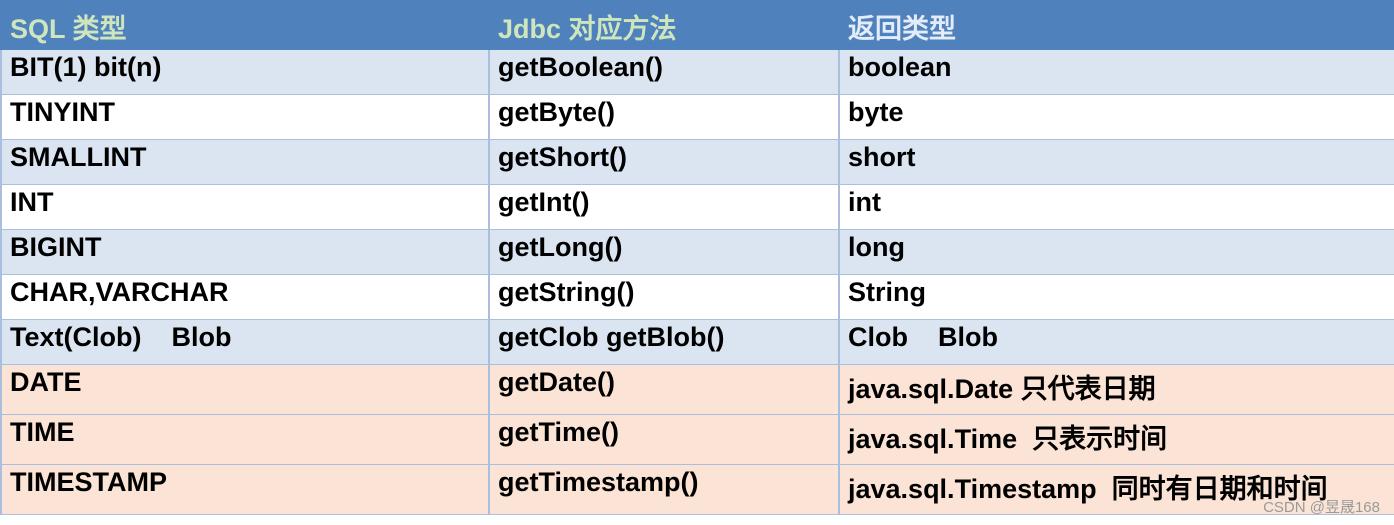 The height and width of the screenshot is (525, 1394). Describe the element at coordinates (245, 72) in the screenshot. I see `table-cell: BIT(1) bit(n)` at that location.